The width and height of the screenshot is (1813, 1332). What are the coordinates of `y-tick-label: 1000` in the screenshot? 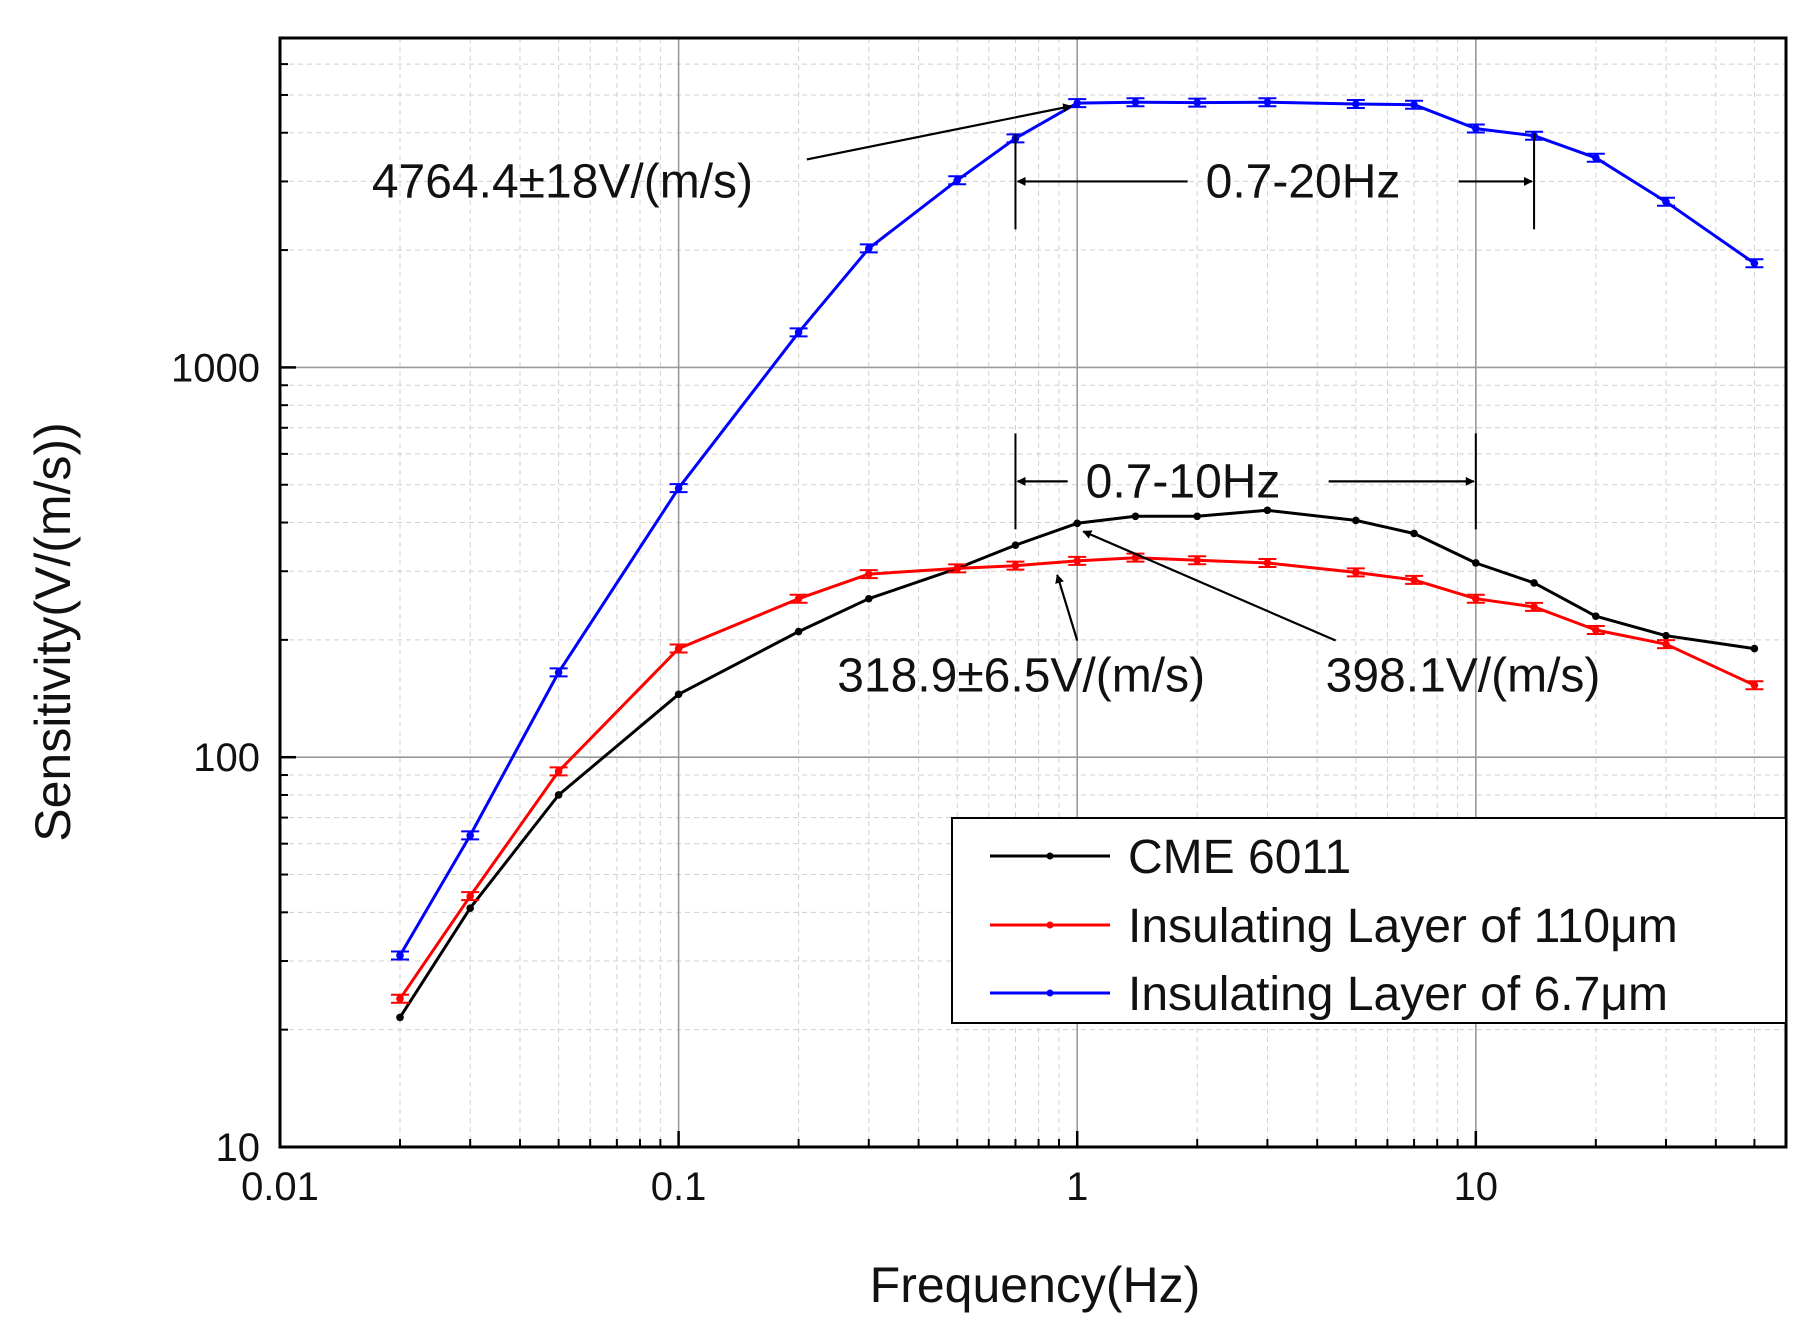 It's located at (215, 368).